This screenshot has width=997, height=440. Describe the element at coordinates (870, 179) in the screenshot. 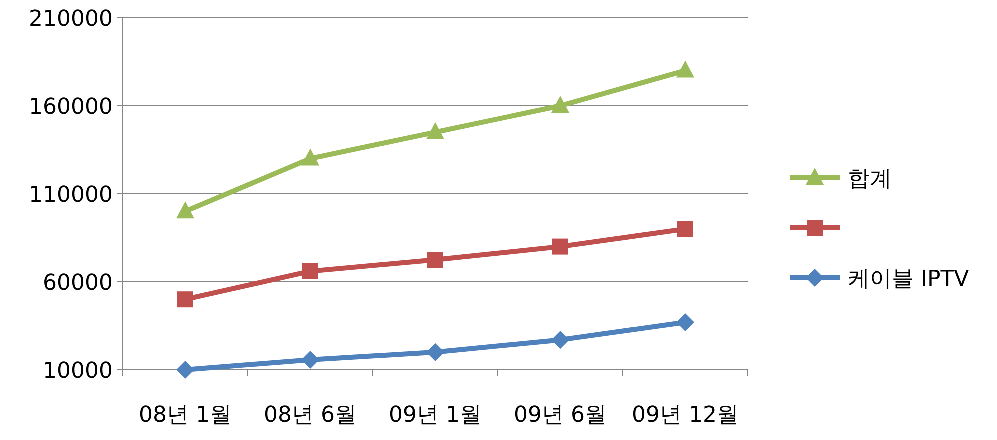

I see `legend-label: 합계` at that location.